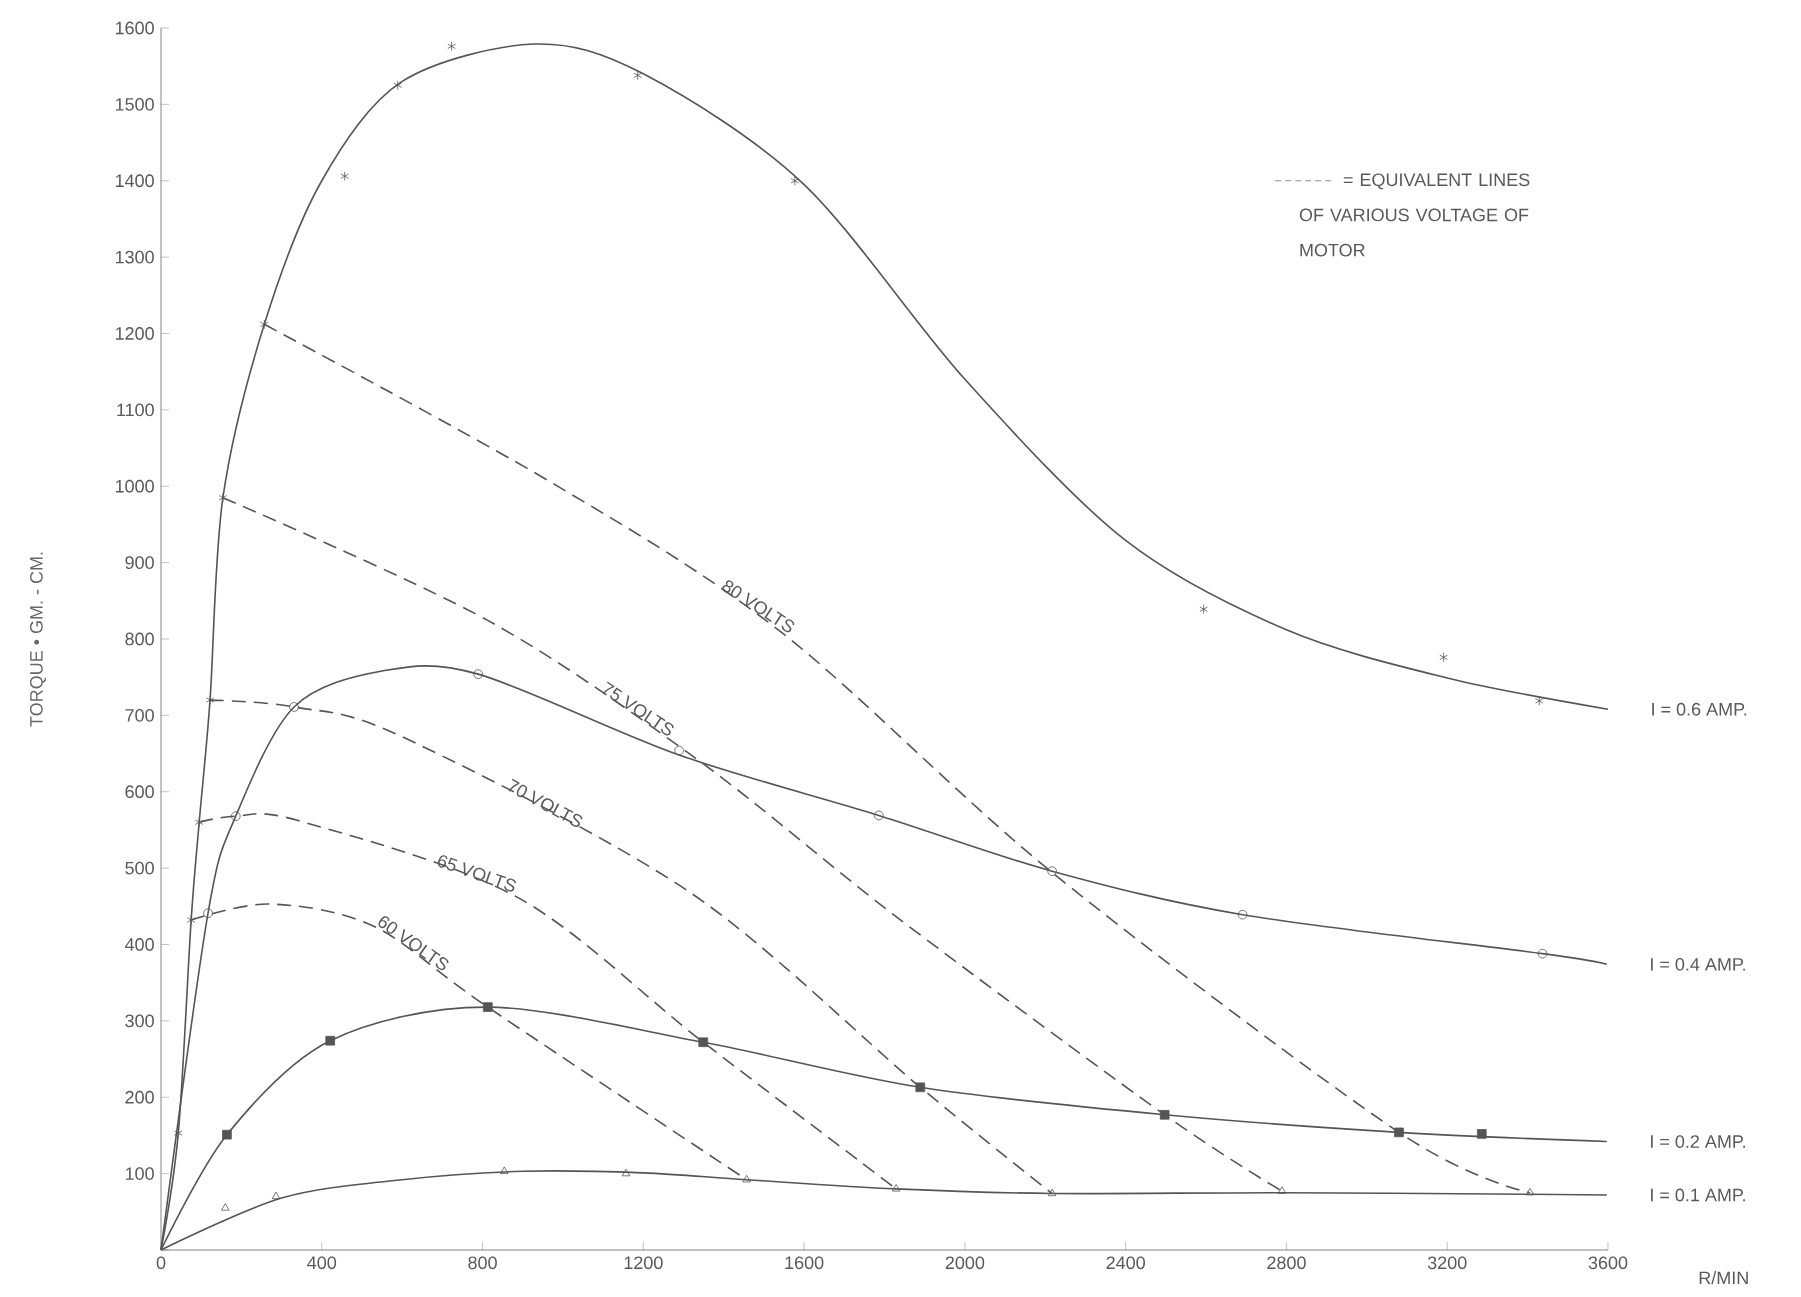 This screenshot has width=1801, height=1297. I want to click on y-tick-label: 700, so click(139, 715).